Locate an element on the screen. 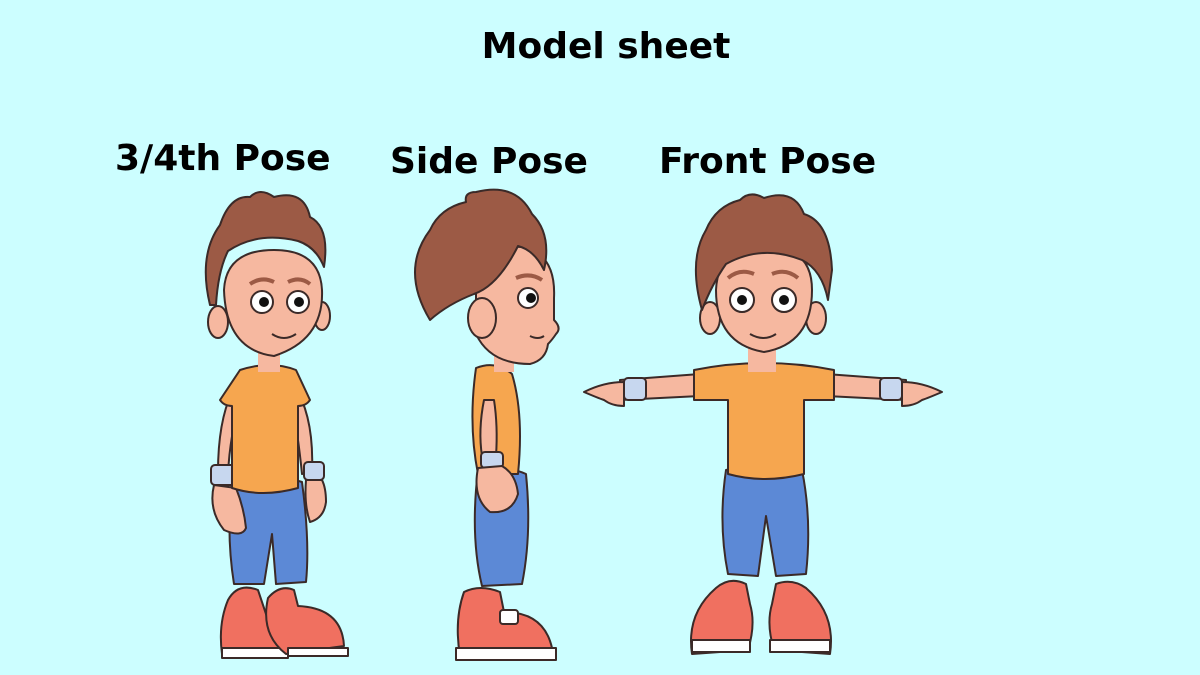 This screenshot has height=675, width=1200. character-three-quarter-pose is located at coordinates (276, 425).